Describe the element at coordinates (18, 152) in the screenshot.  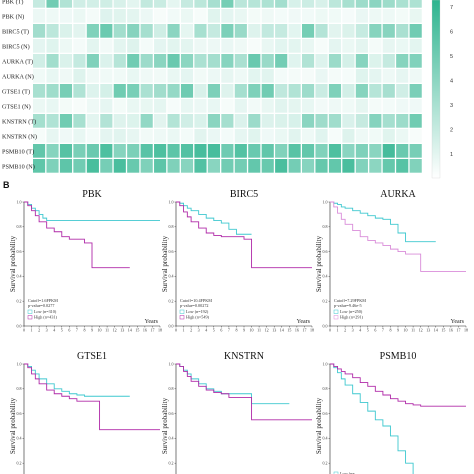
I see `heatmap-row-label: PSMB10 (T)` at that location.